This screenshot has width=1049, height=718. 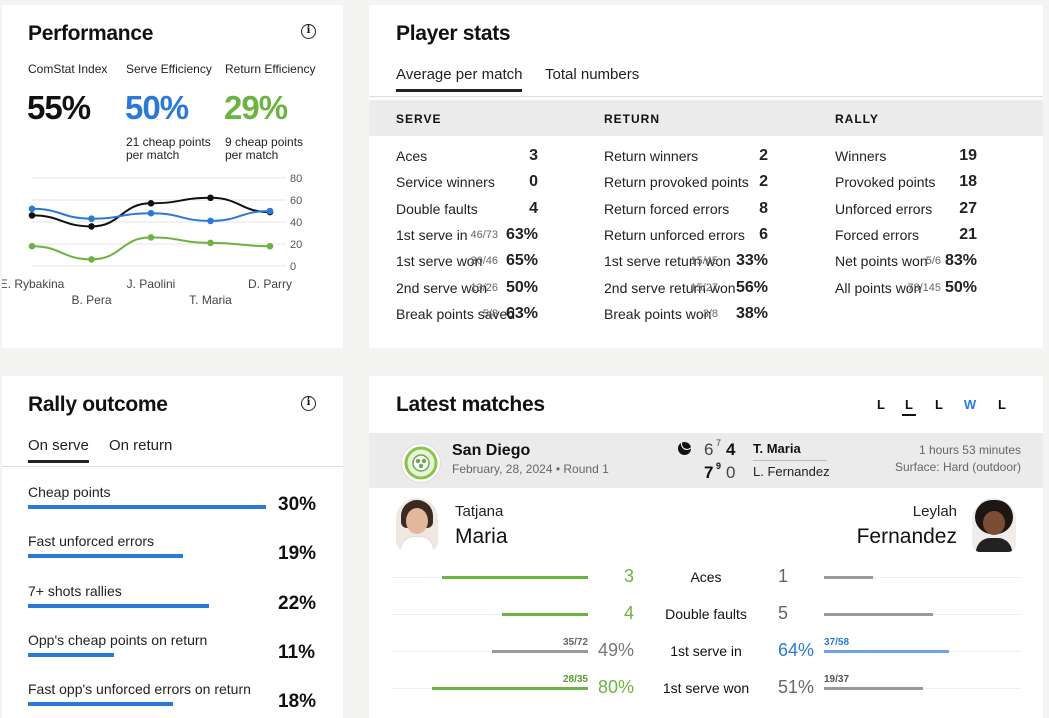 I want to click on stat-value: 27, so click(x=968, y=208).